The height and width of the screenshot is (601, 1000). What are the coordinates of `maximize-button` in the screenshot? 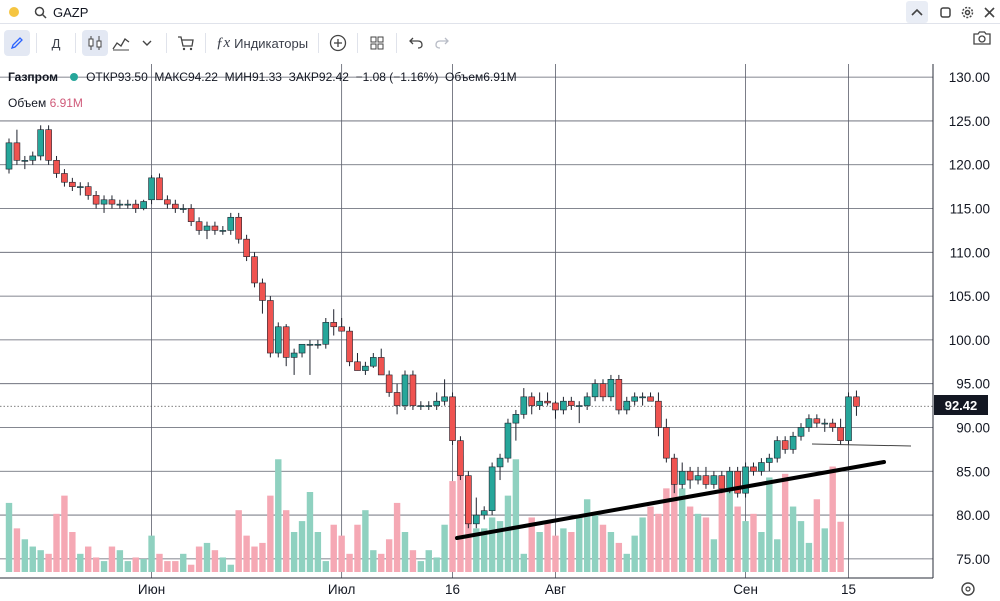 It's located at (945, 12).